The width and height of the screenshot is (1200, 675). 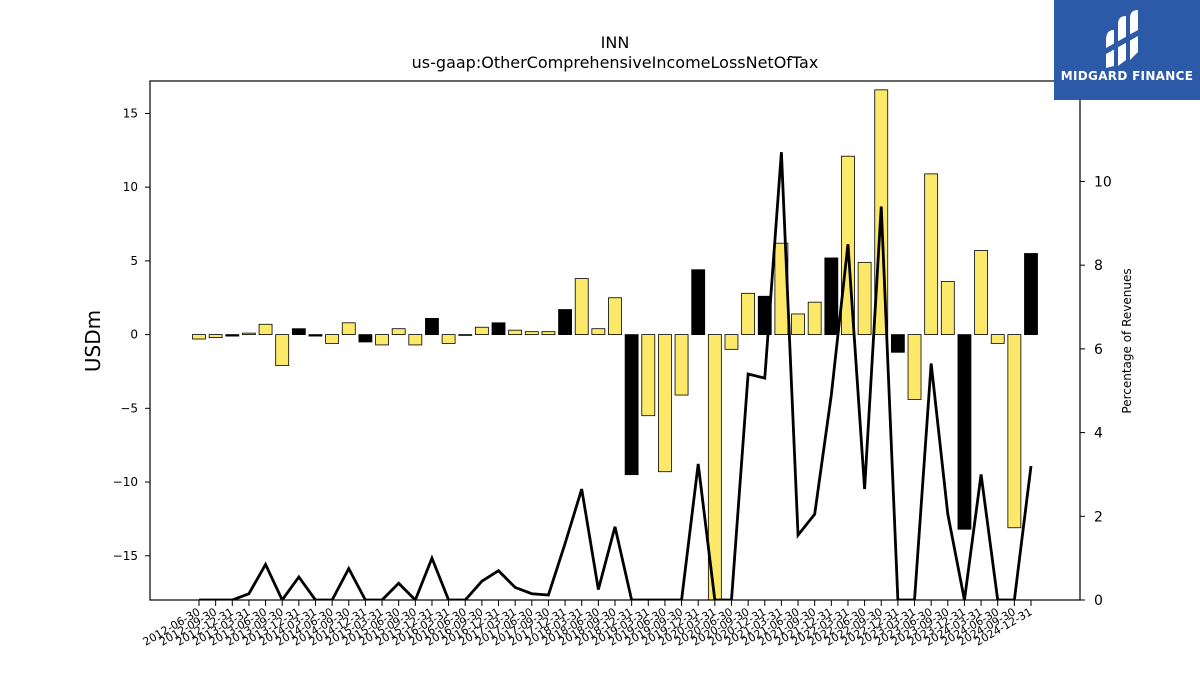 What do you see at coordinates (615, 42) in the screenshot?
I see `chart-title: INN` at bounding box center [615, 42].